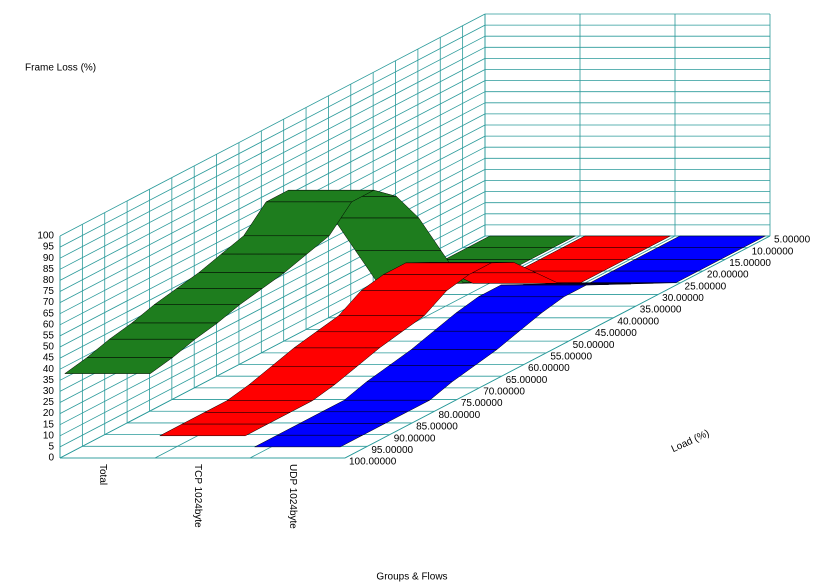 This screenshot has height=587, width=816. I want to click on y-tick-label: 0, so click(51, 458).